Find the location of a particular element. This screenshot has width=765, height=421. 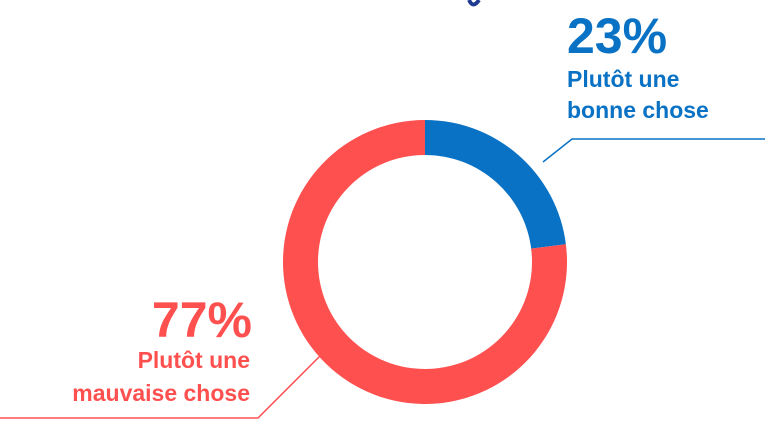

clipped-title-fragment is located at coordinates (474, 3).